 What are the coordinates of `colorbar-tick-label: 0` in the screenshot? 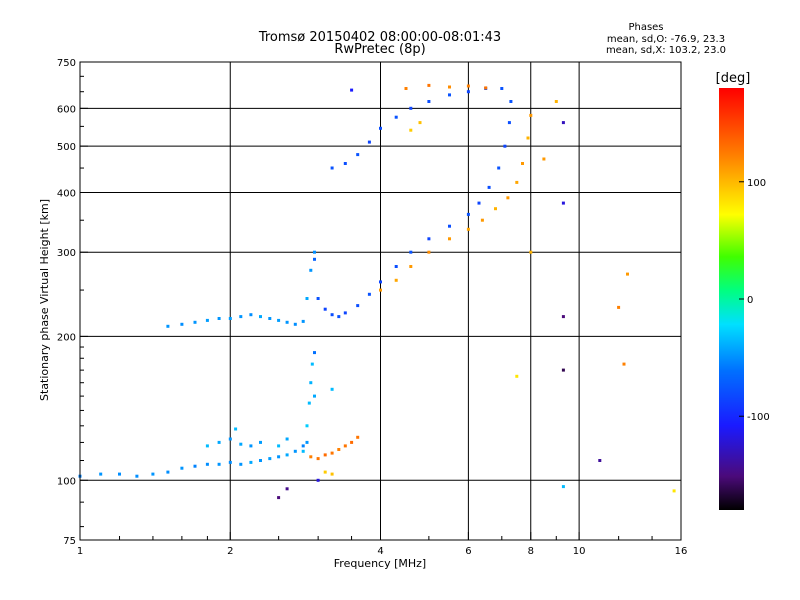 It's located at (750, 300).